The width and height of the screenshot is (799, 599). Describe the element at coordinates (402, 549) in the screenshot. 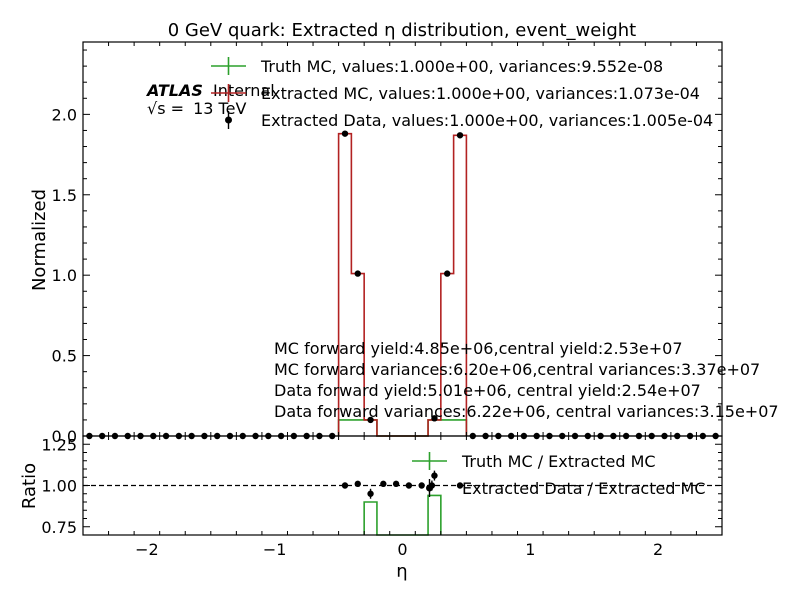

I see `x-tick-label: 0` at that location.